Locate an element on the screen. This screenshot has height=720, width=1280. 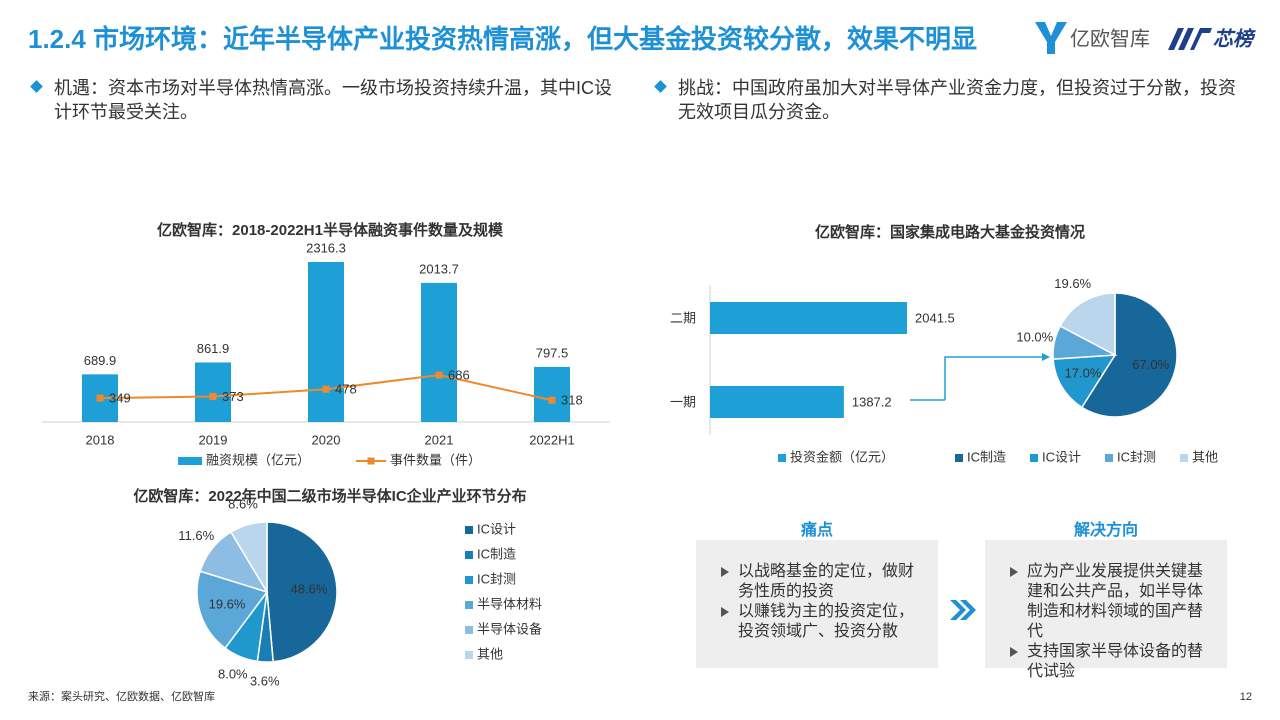
data-label: 17.0% is located at coordinates (1083, 372).